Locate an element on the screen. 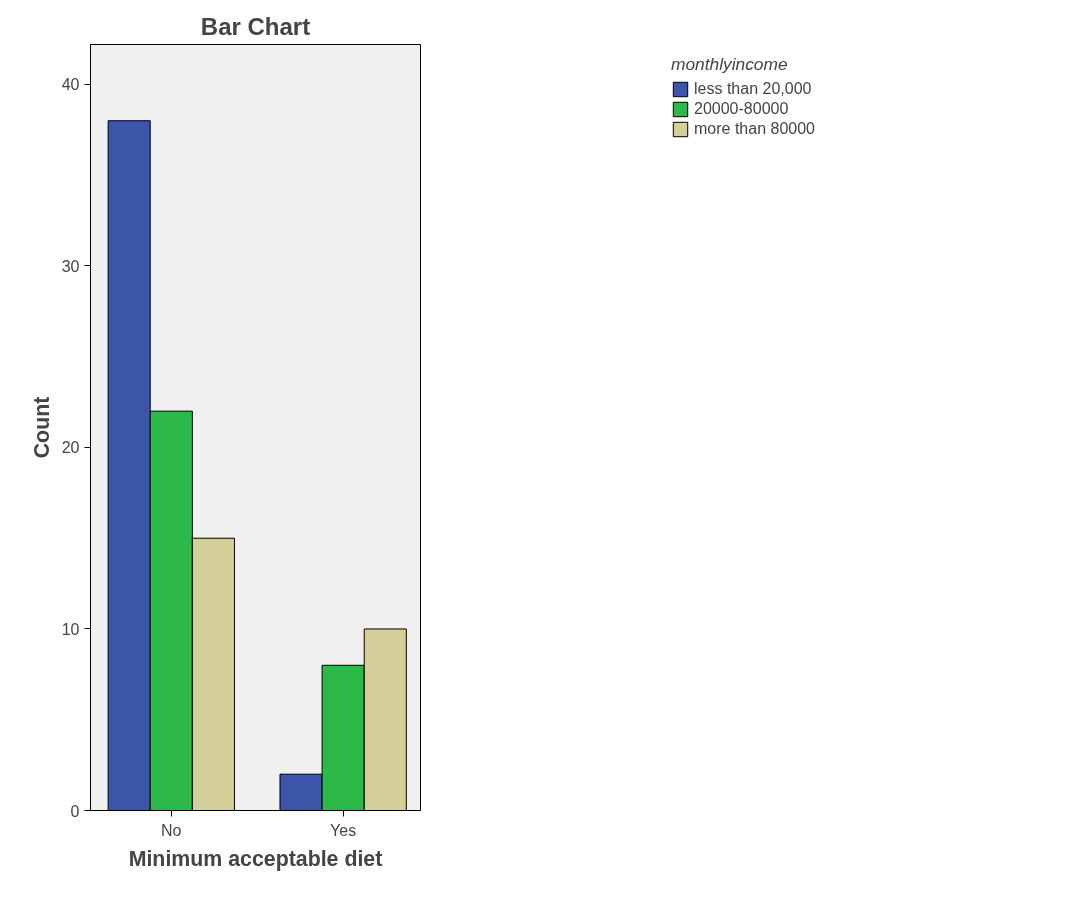 The width and height of the screenshot is (1066, 909). legend-title: monthlyincome is located at coordinates (730, 64).